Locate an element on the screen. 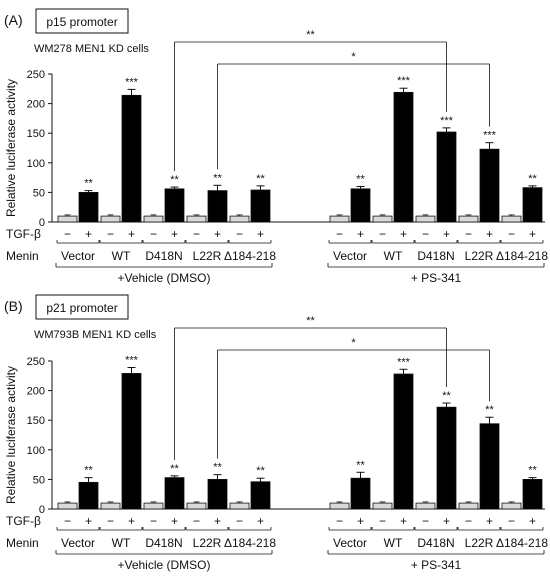 This screenshot has height=582, width=550. group-label: + PS-341 is located at coordinates (436, 565).